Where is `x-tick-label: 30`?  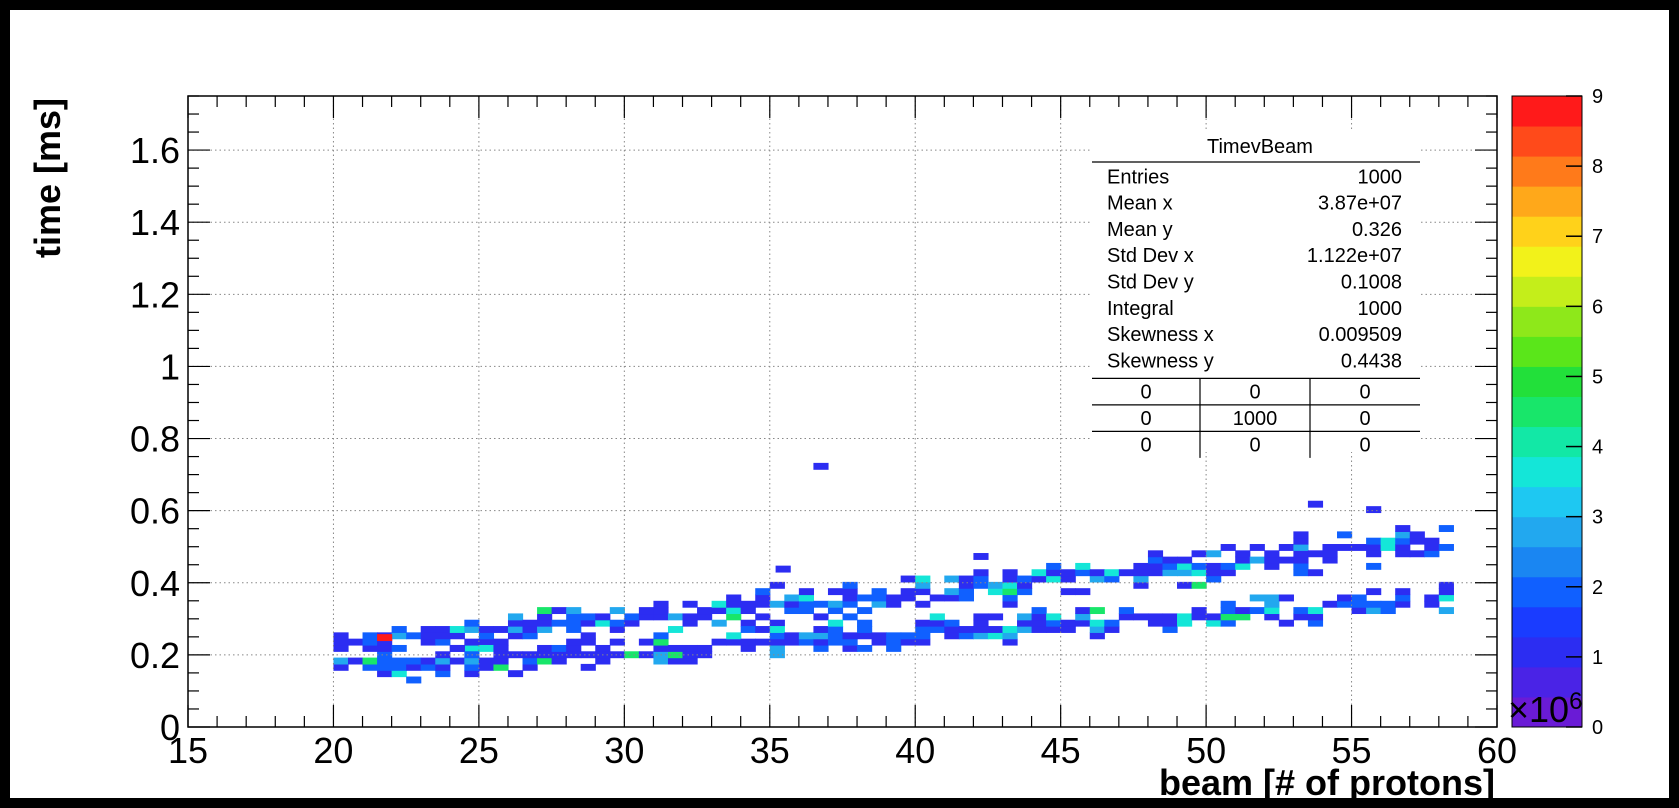
x-tick-label: 30 is located at coordinates (624, 750).